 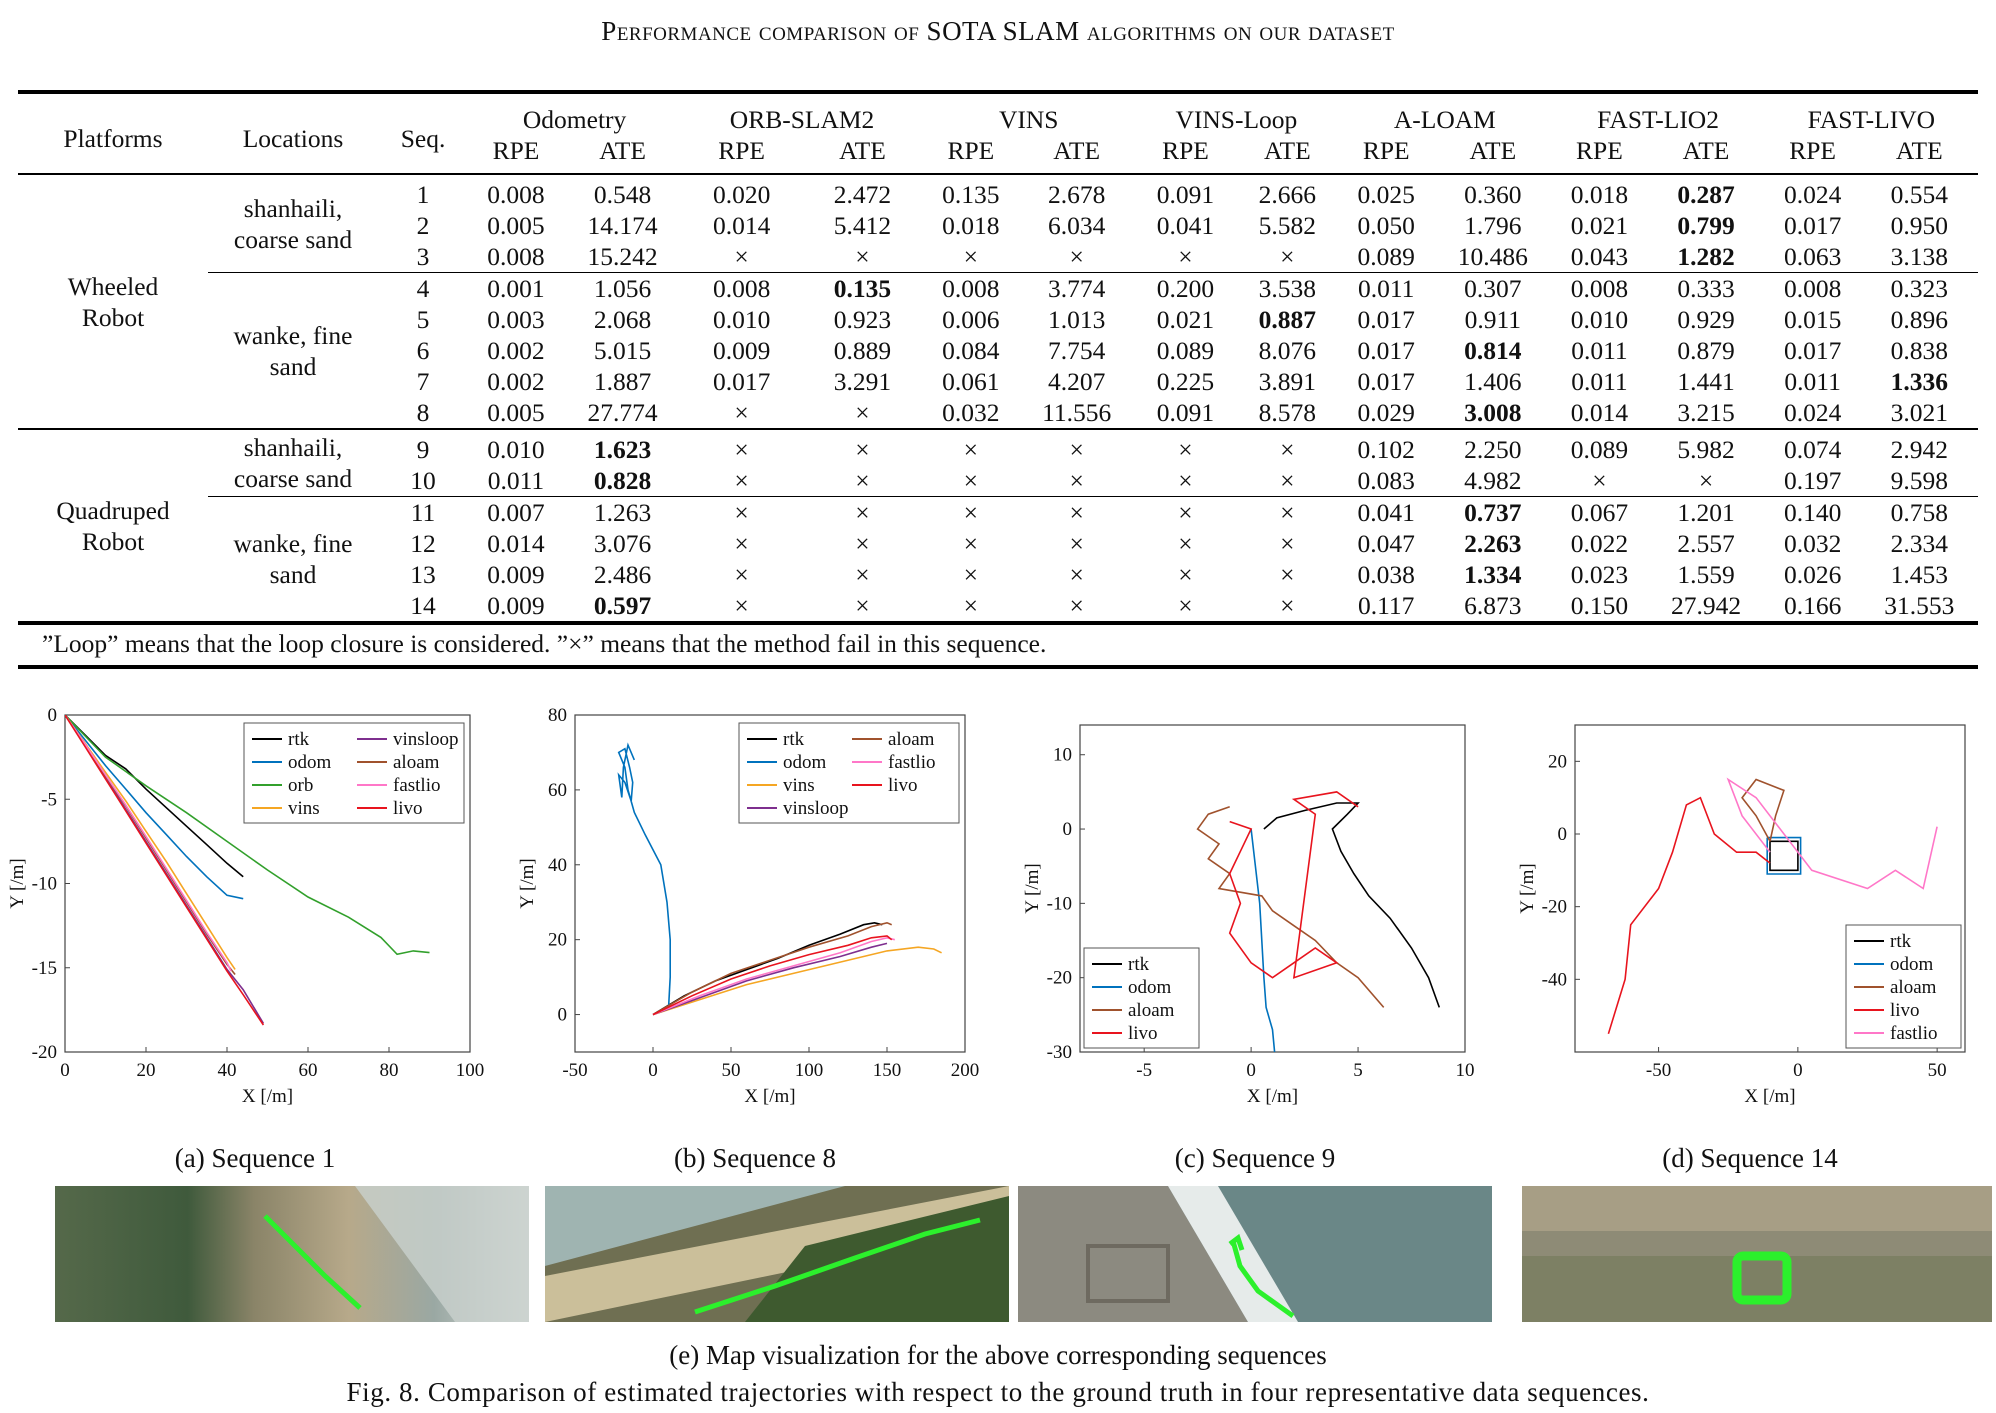 What do you see at coordinates (1493, 412) in the screenshot?
I see `ate-cell: 3.008` at bounding box center [1493, 412].